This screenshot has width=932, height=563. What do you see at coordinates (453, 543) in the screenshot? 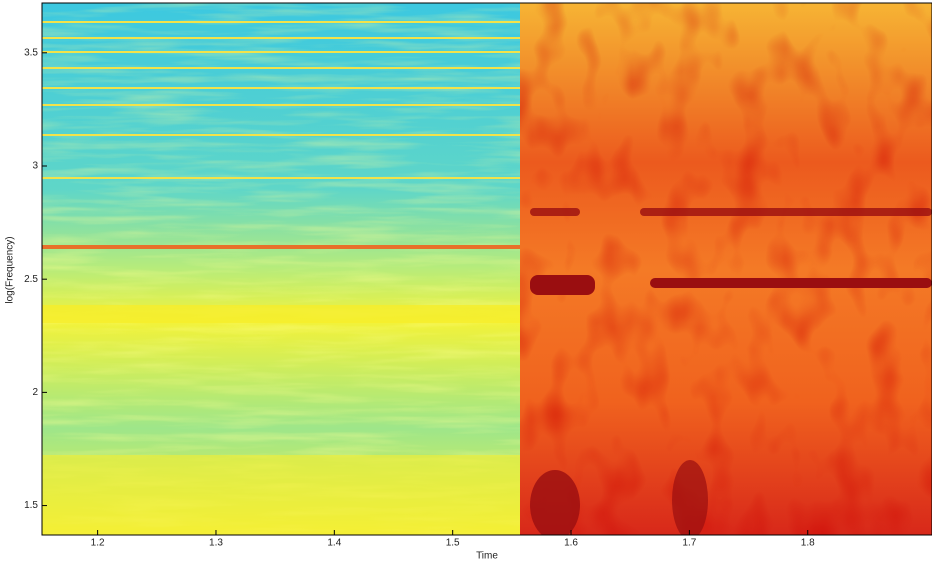
I see `x-tick-label: 1.5` at bounding box center [453, 543].